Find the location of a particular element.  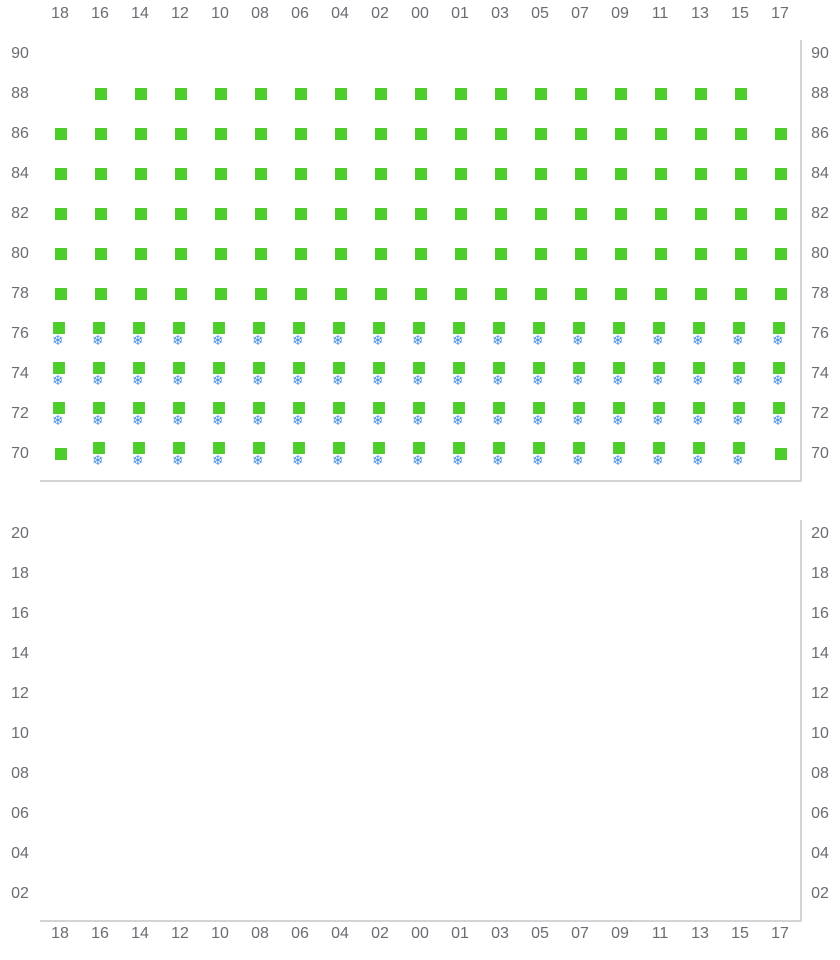

slot-cell-04-76: ❄ is located at coordinates (341, 341).